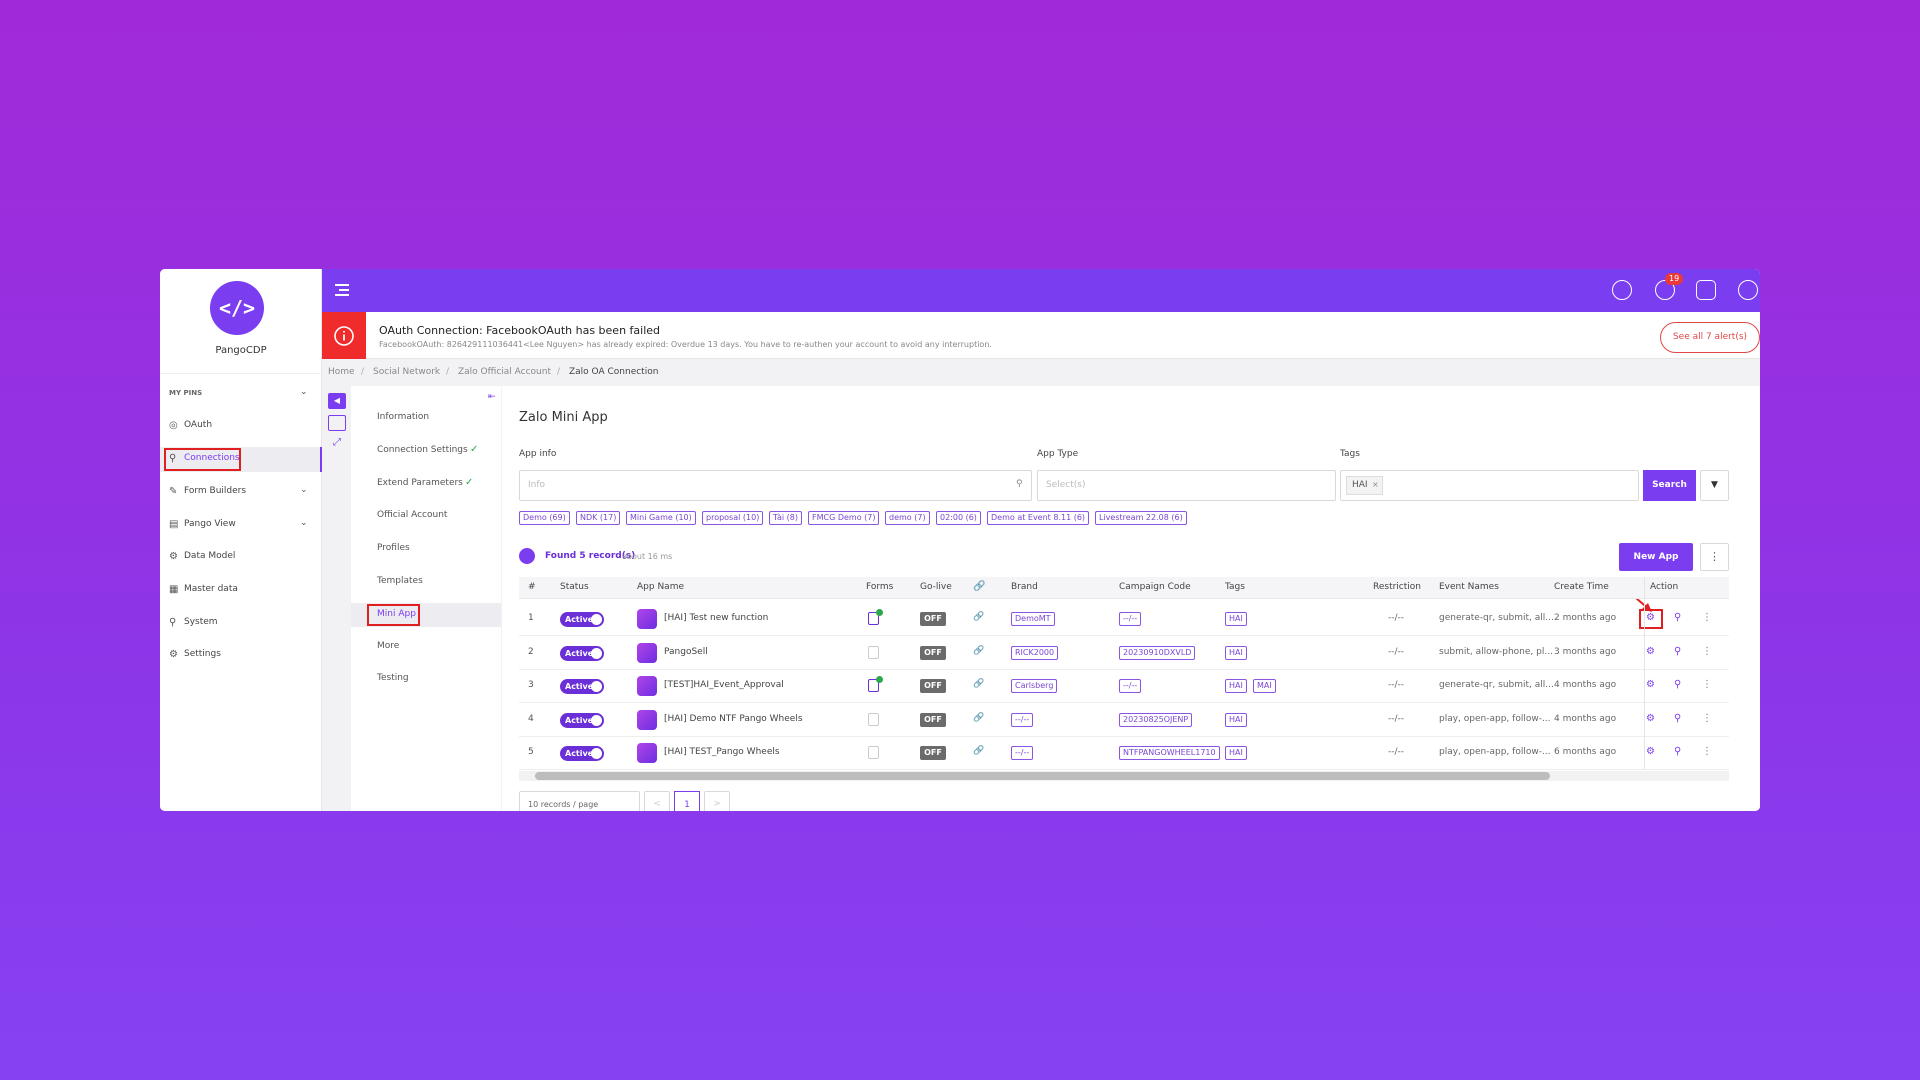 This screenshot has width=1920, height=1080. Describe the element at coordinates (403, 417) in the screenshot. I see `submenu-item: Information` at that location.